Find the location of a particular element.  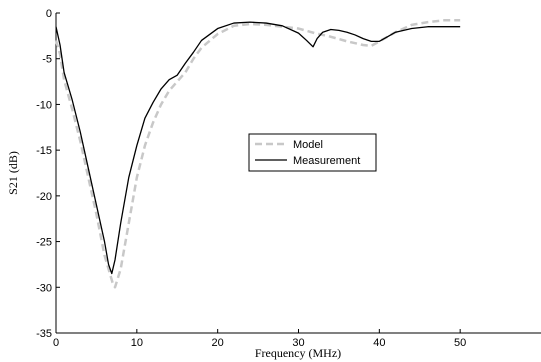

y-tick-label: -25 is located at coordinates (44, 243).